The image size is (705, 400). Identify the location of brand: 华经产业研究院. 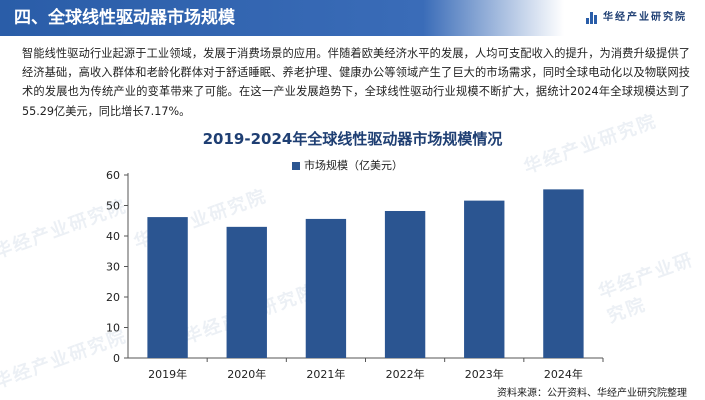
(636, 18).